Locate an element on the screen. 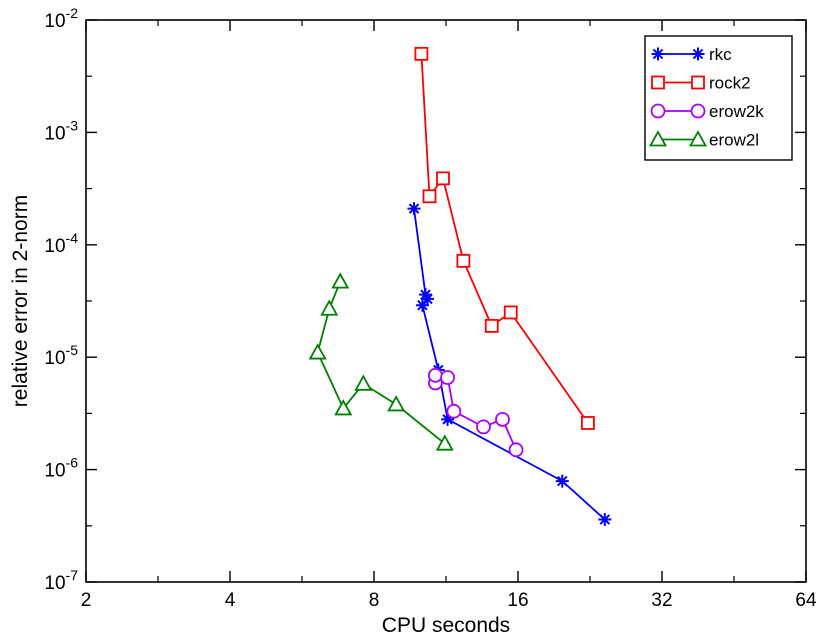 Image resolution: width=822 pixels, height=640 pixels. y-tick-label: 10⁻² is located at coordinates (61, 18).